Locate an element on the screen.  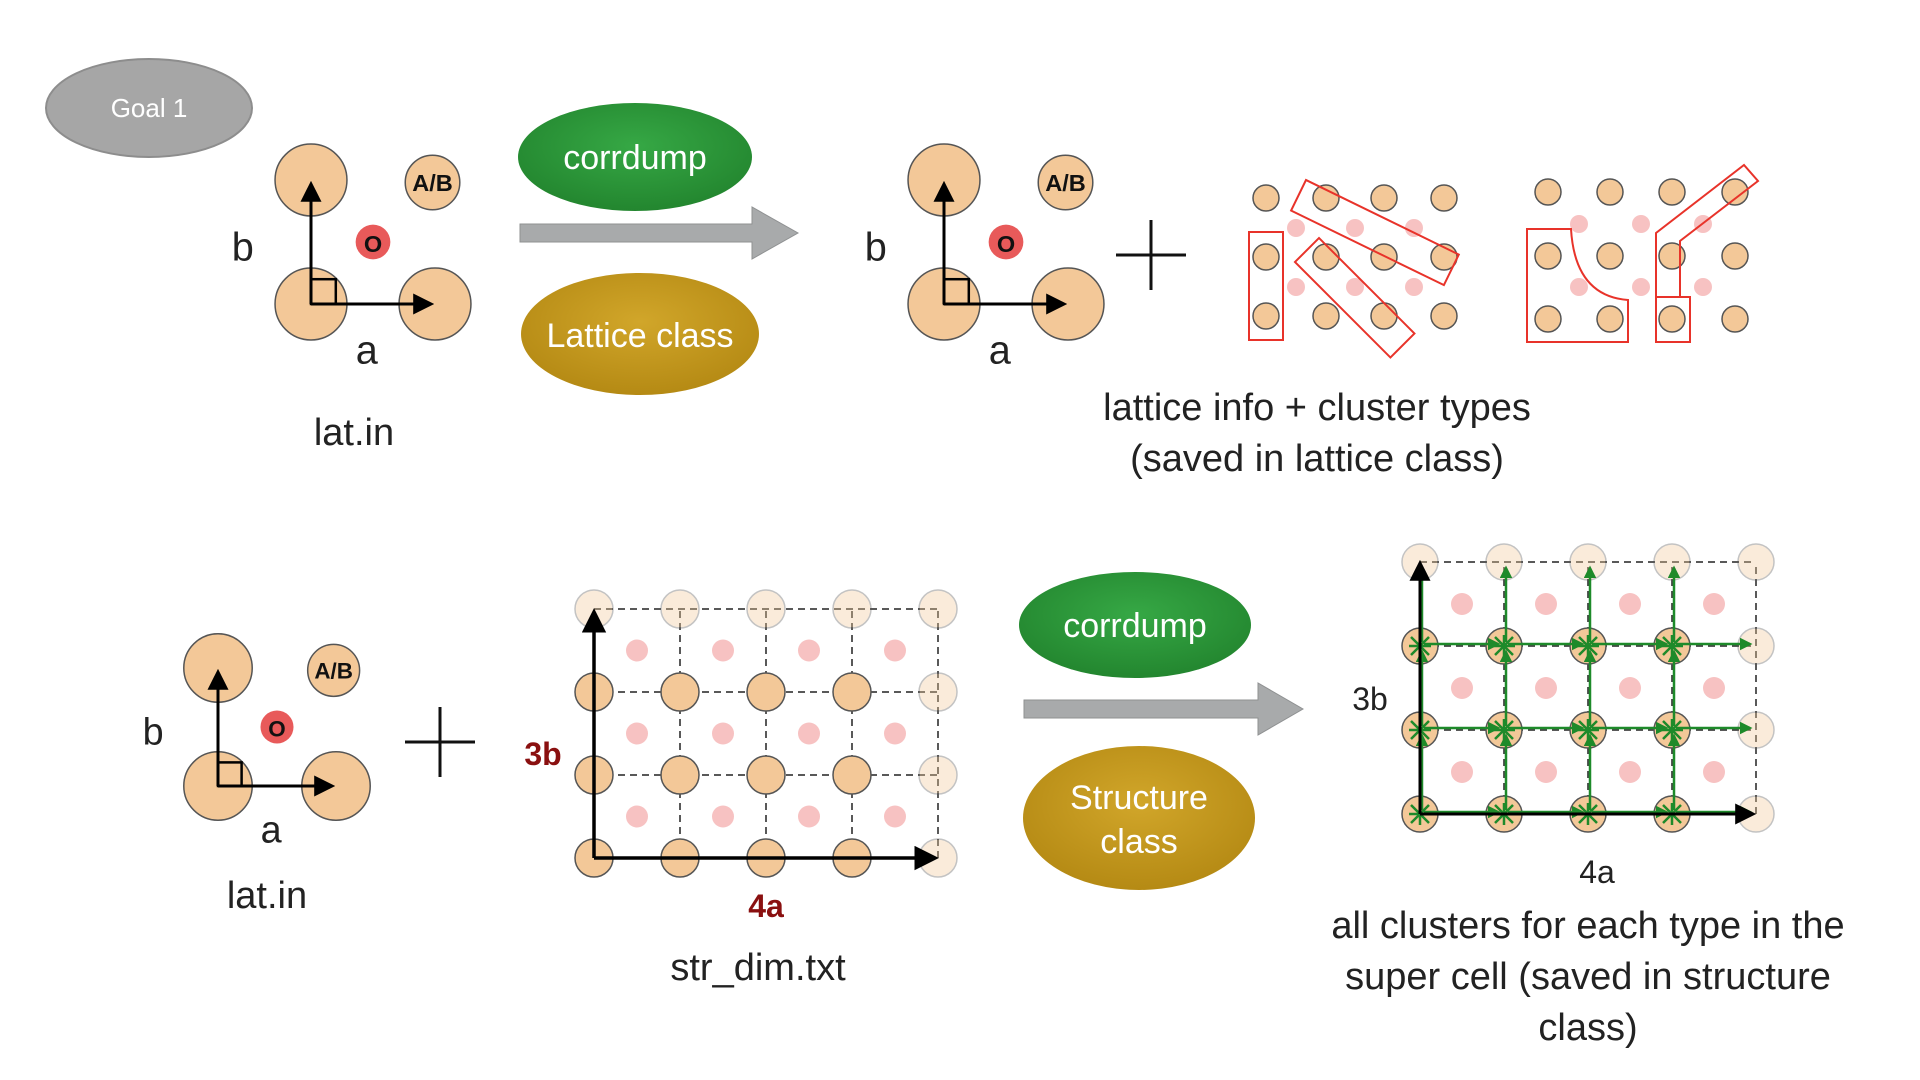
structure-class-pill-line2: class is located at coordinates (1138, 842).